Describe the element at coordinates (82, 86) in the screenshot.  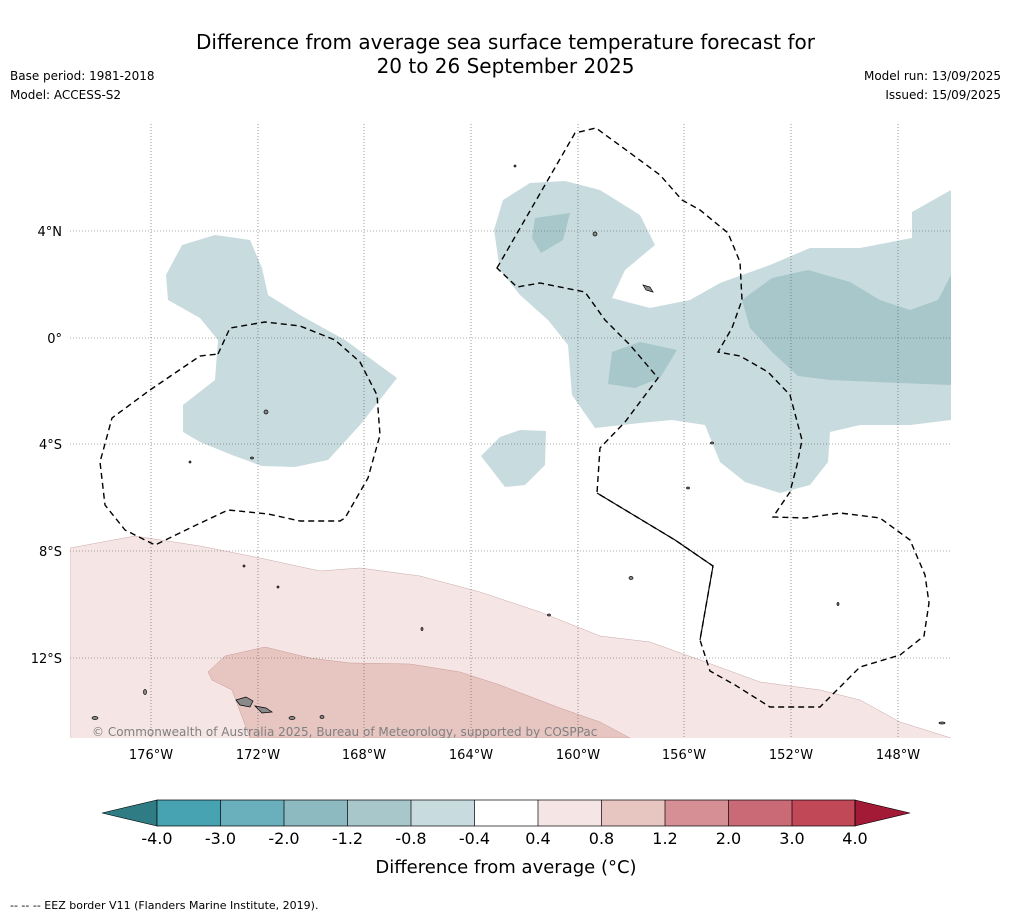
I see `meta-left: Base period: 1981-2018 Model: ACCESS-S2` at that location.